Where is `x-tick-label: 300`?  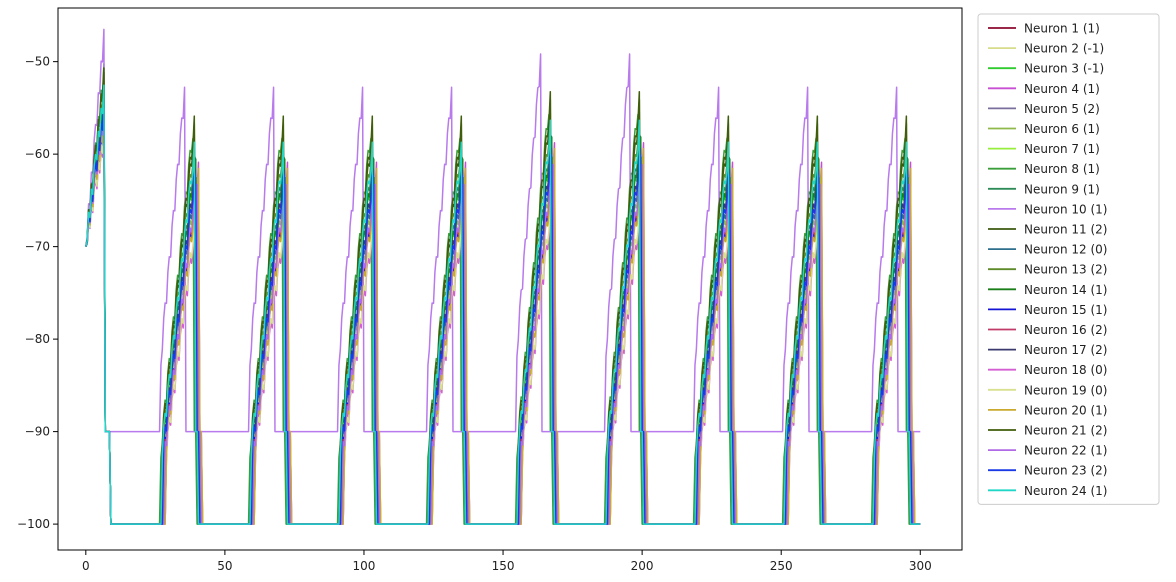
x-tick-label: 300 is located at coordinates (920, 566).